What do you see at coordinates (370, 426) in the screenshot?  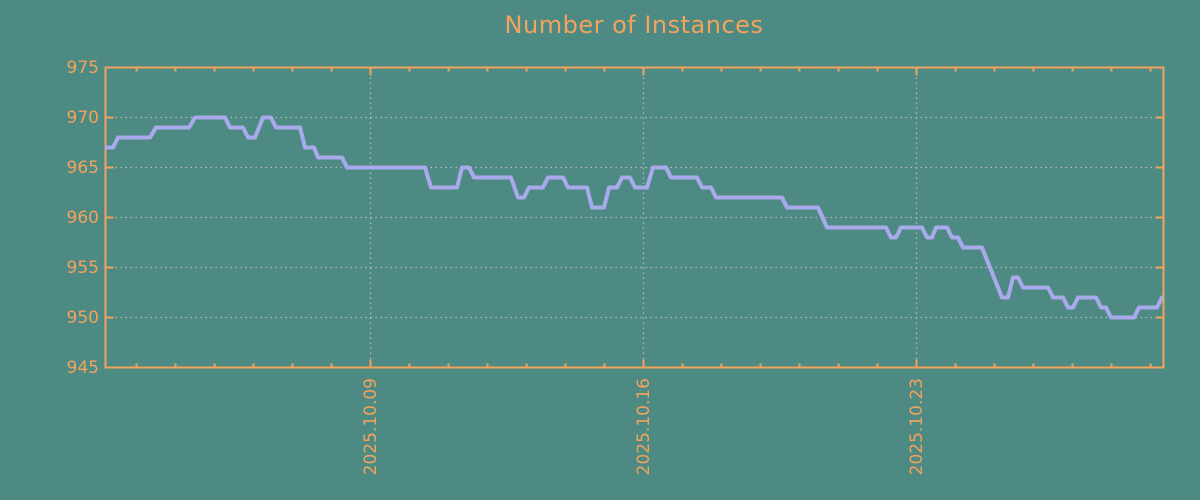 I see `x-tick-label: 2025.10.09` at bounding box center [370, 426].